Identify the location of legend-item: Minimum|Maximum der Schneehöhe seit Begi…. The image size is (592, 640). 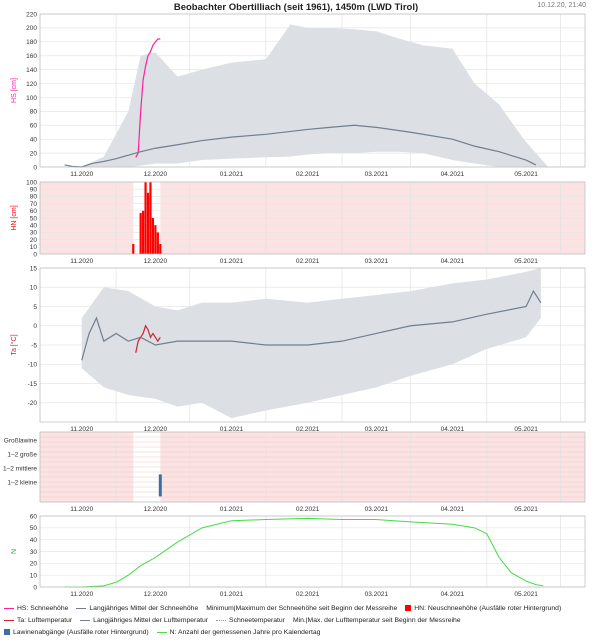
(301, 609).